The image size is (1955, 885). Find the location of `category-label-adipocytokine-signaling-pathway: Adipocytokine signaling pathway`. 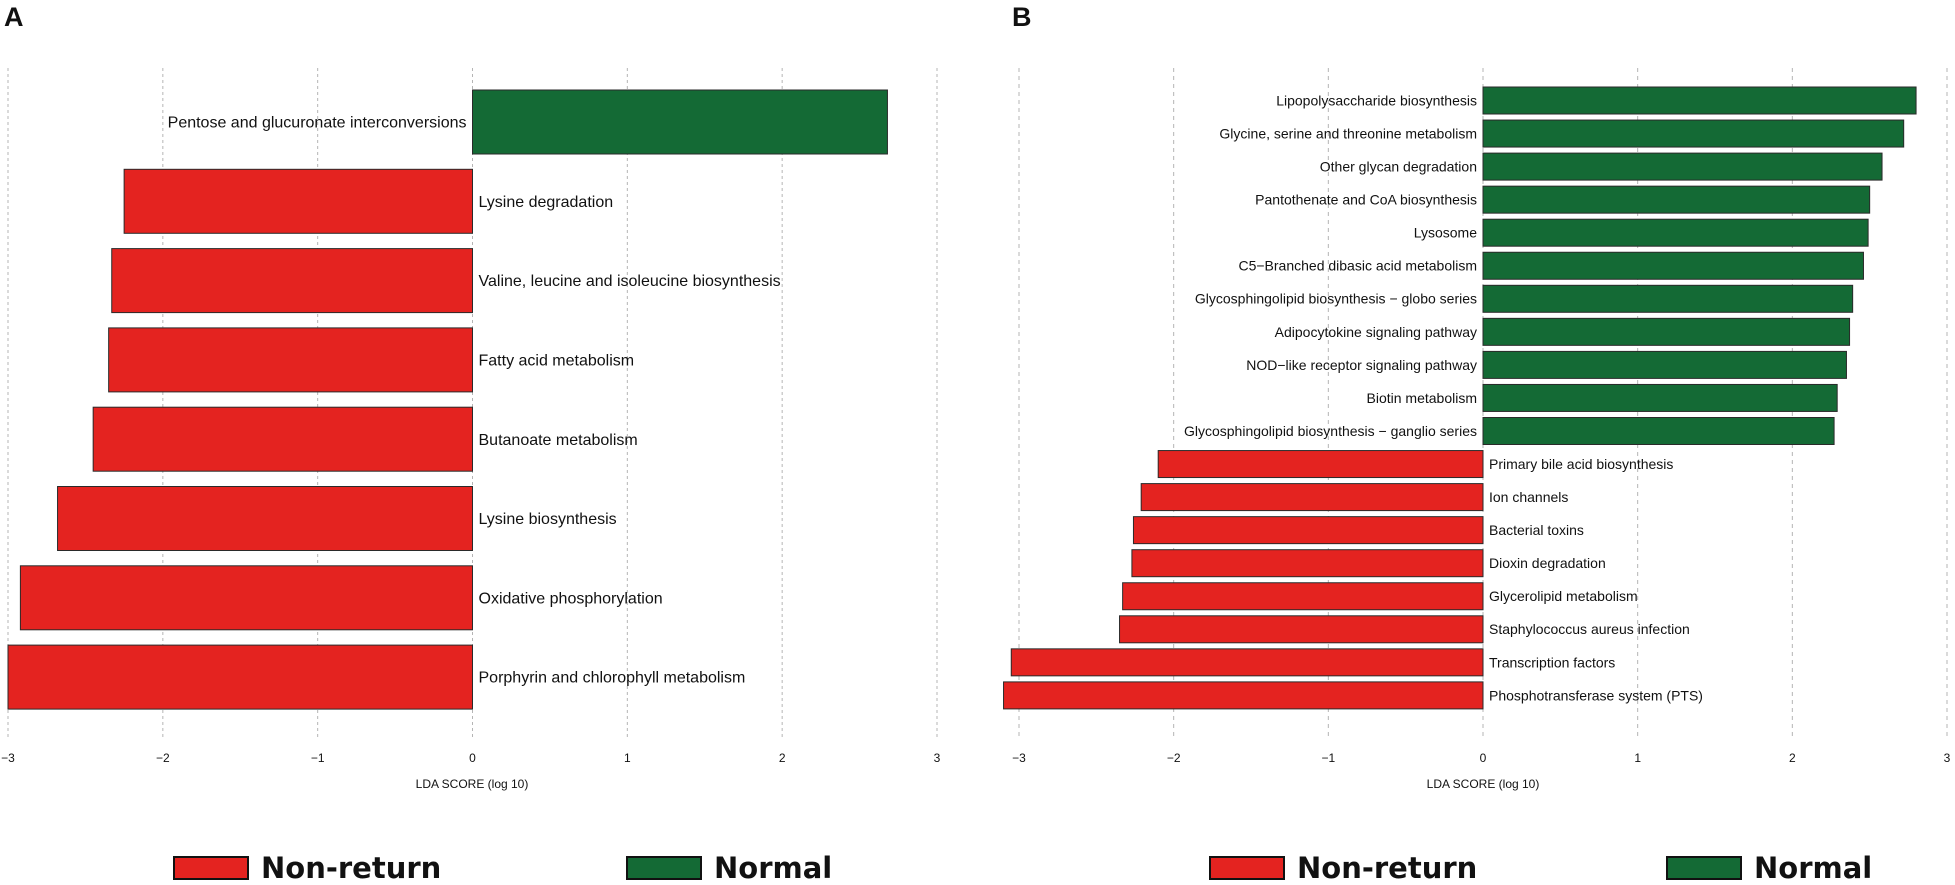

category-label-adipocytokine-signaling-pathway: Adipocytokine signaling pathway is located at coordinates (1376, 332).